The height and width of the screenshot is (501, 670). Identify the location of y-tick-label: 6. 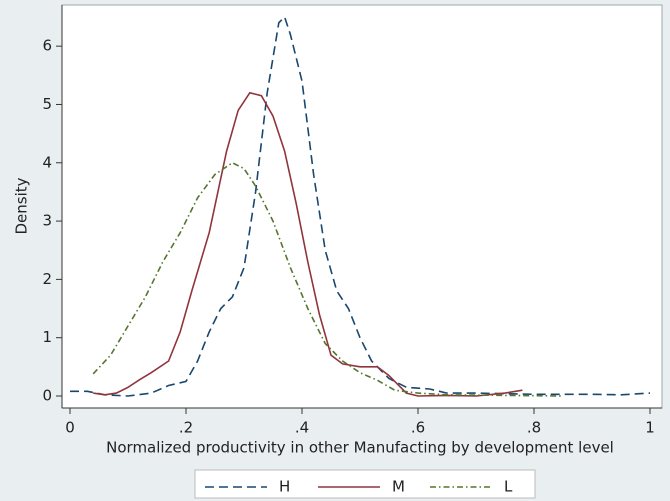
(47, 46).